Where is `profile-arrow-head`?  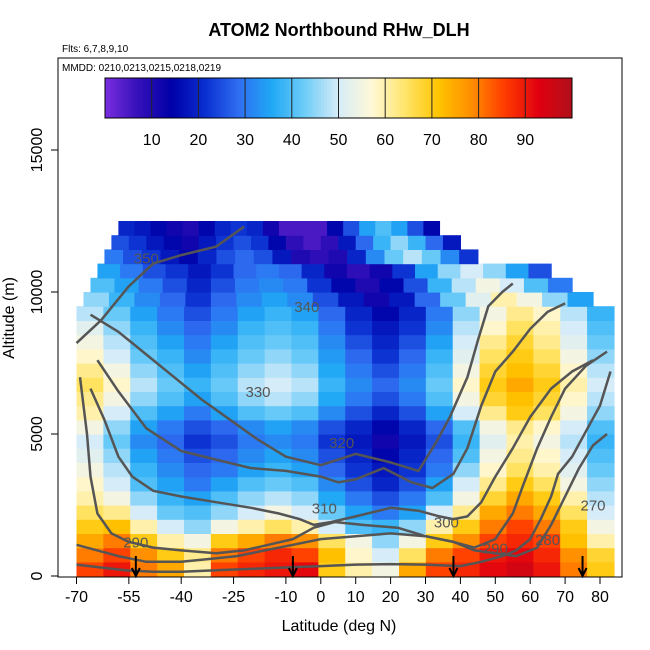 profile-arrow-head is located at coordinates (292, 573).